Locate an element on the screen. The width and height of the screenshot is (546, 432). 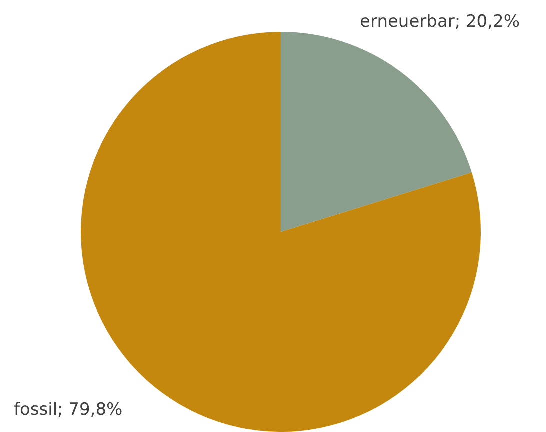
slice-label: fossil; 79,8% is located at coordinates (68, 410).